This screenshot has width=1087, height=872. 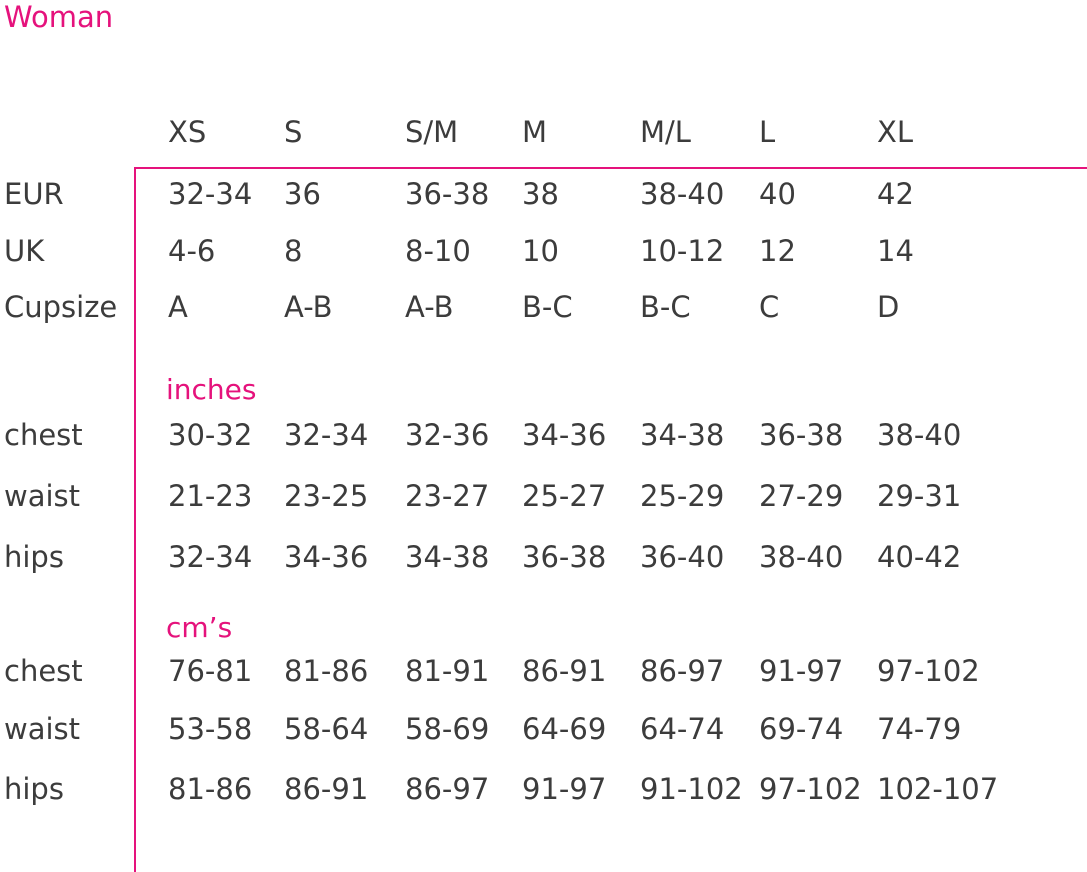 I want to click on size-header-s-m: S/M, so click(x=432, y=132).